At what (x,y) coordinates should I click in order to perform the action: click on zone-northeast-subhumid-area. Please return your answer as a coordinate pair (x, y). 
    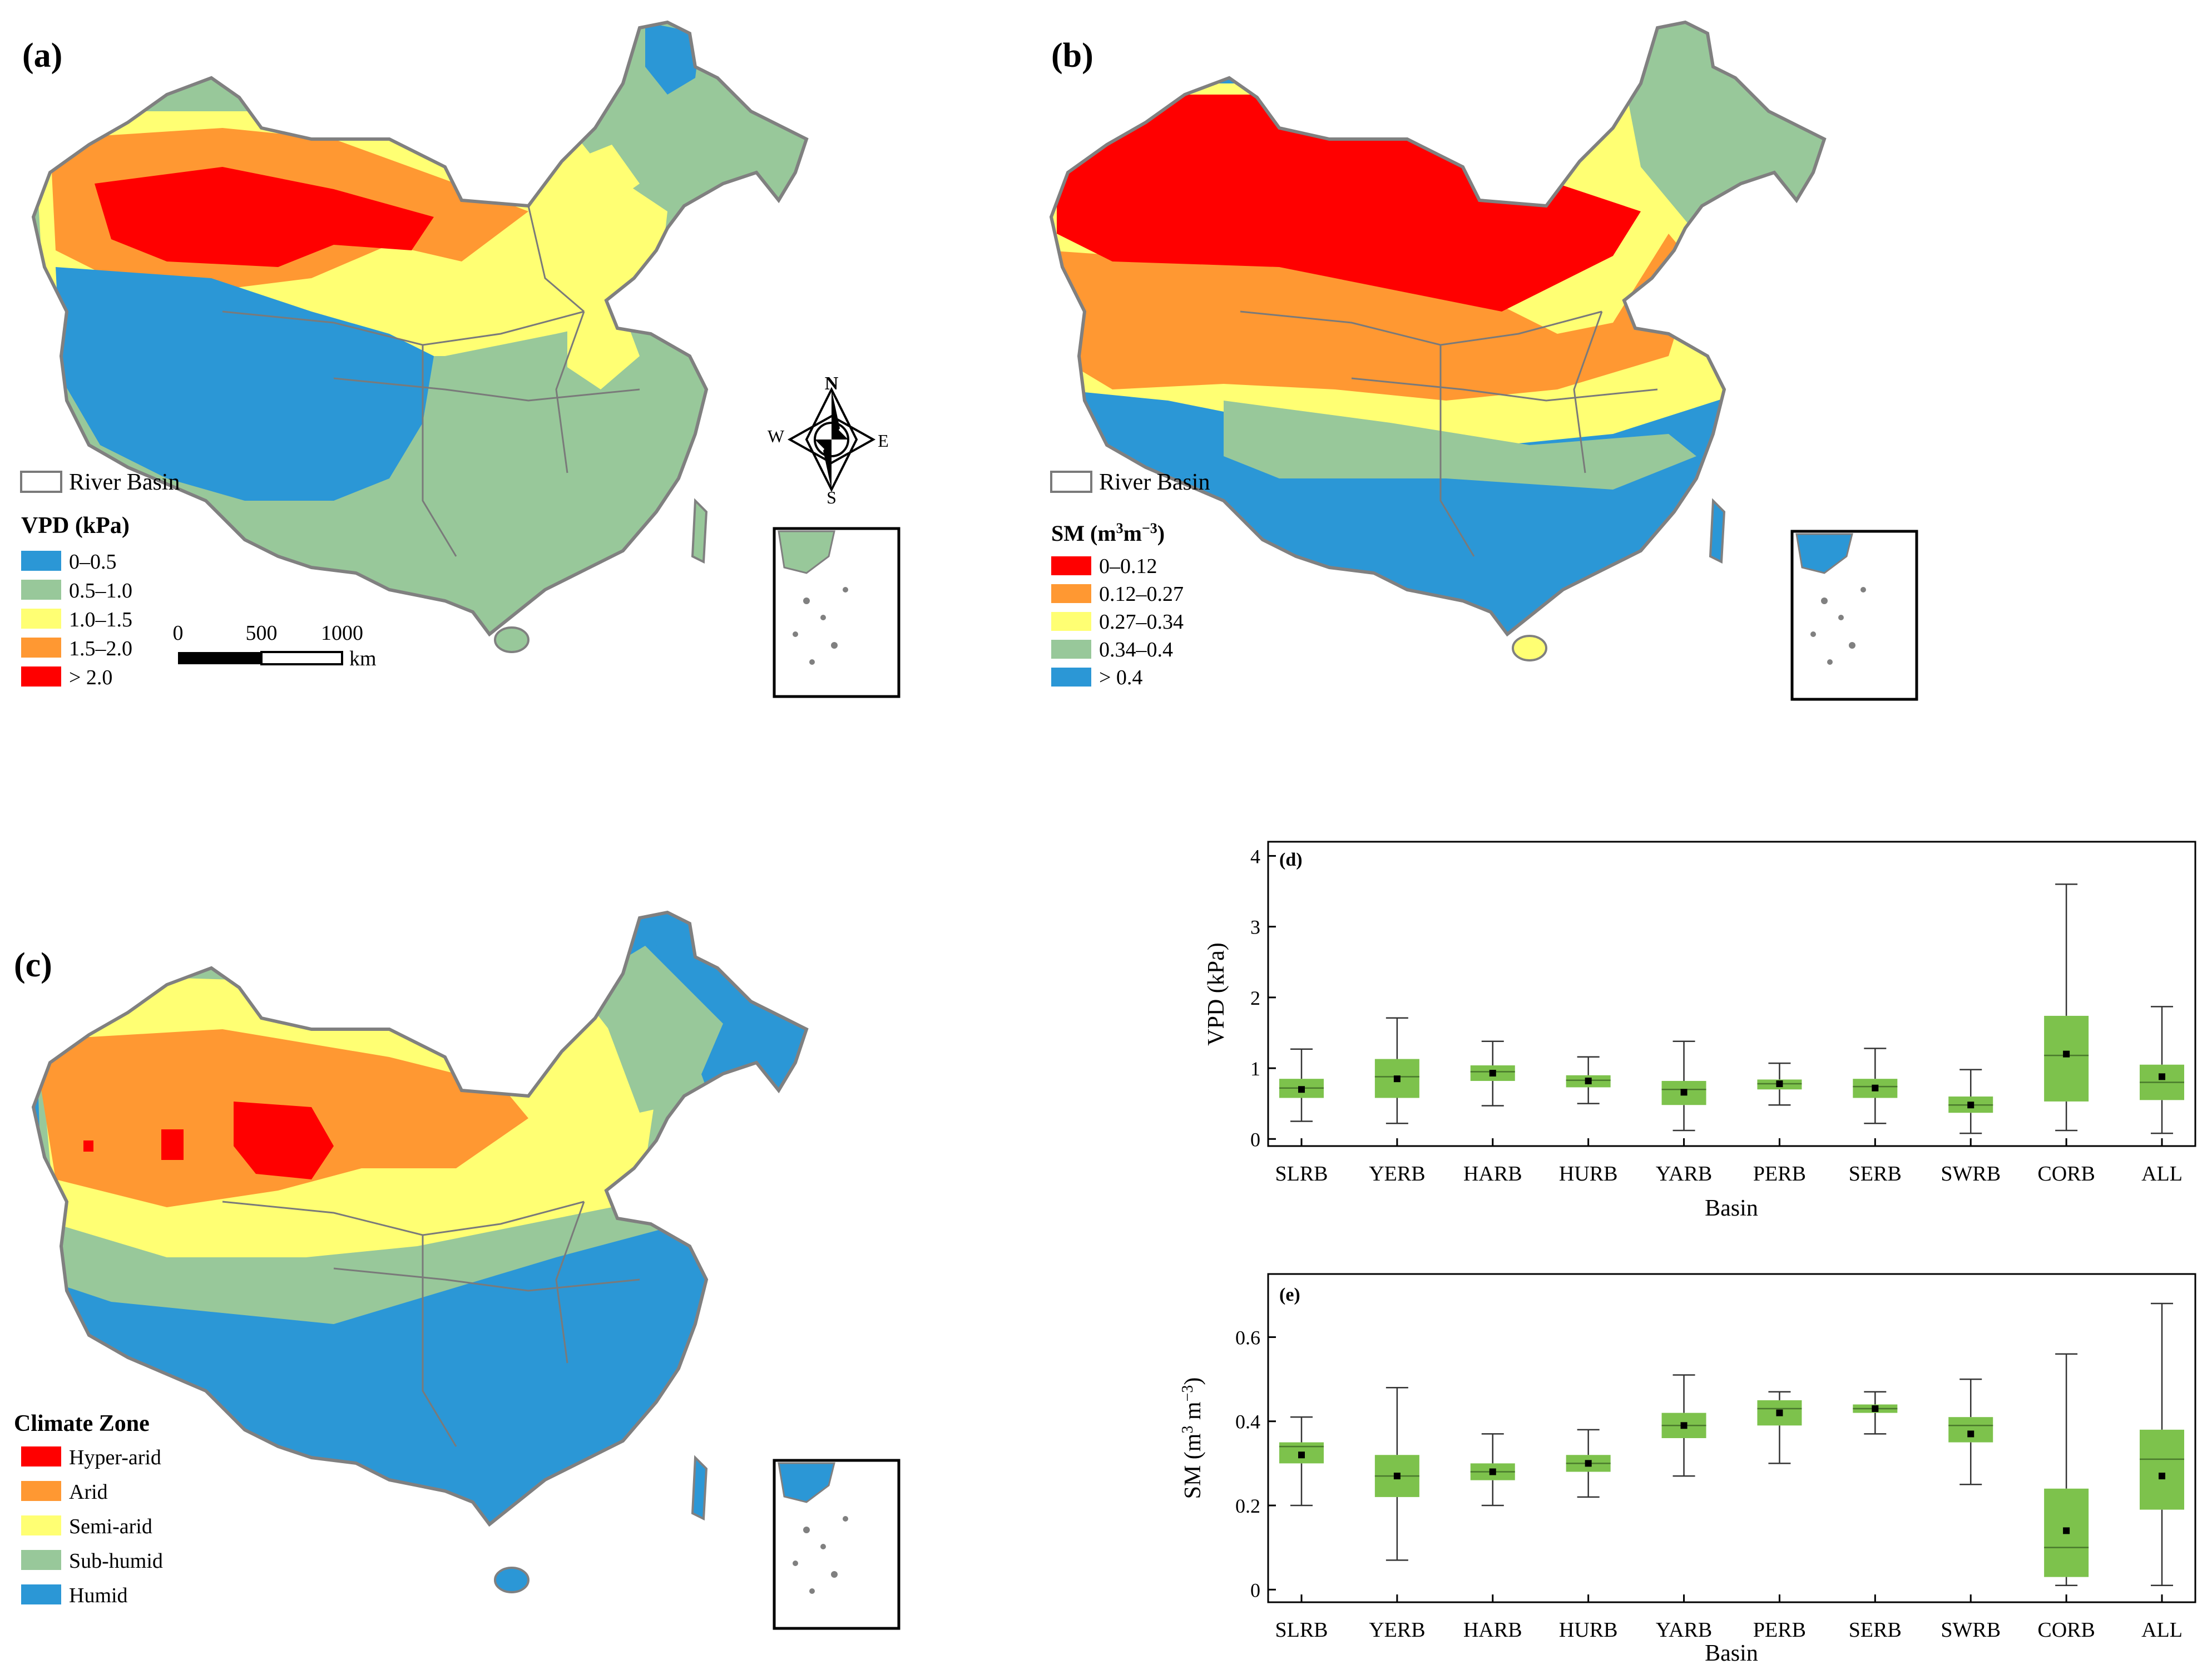
    Looking at the image, I should click on (656, 1030).